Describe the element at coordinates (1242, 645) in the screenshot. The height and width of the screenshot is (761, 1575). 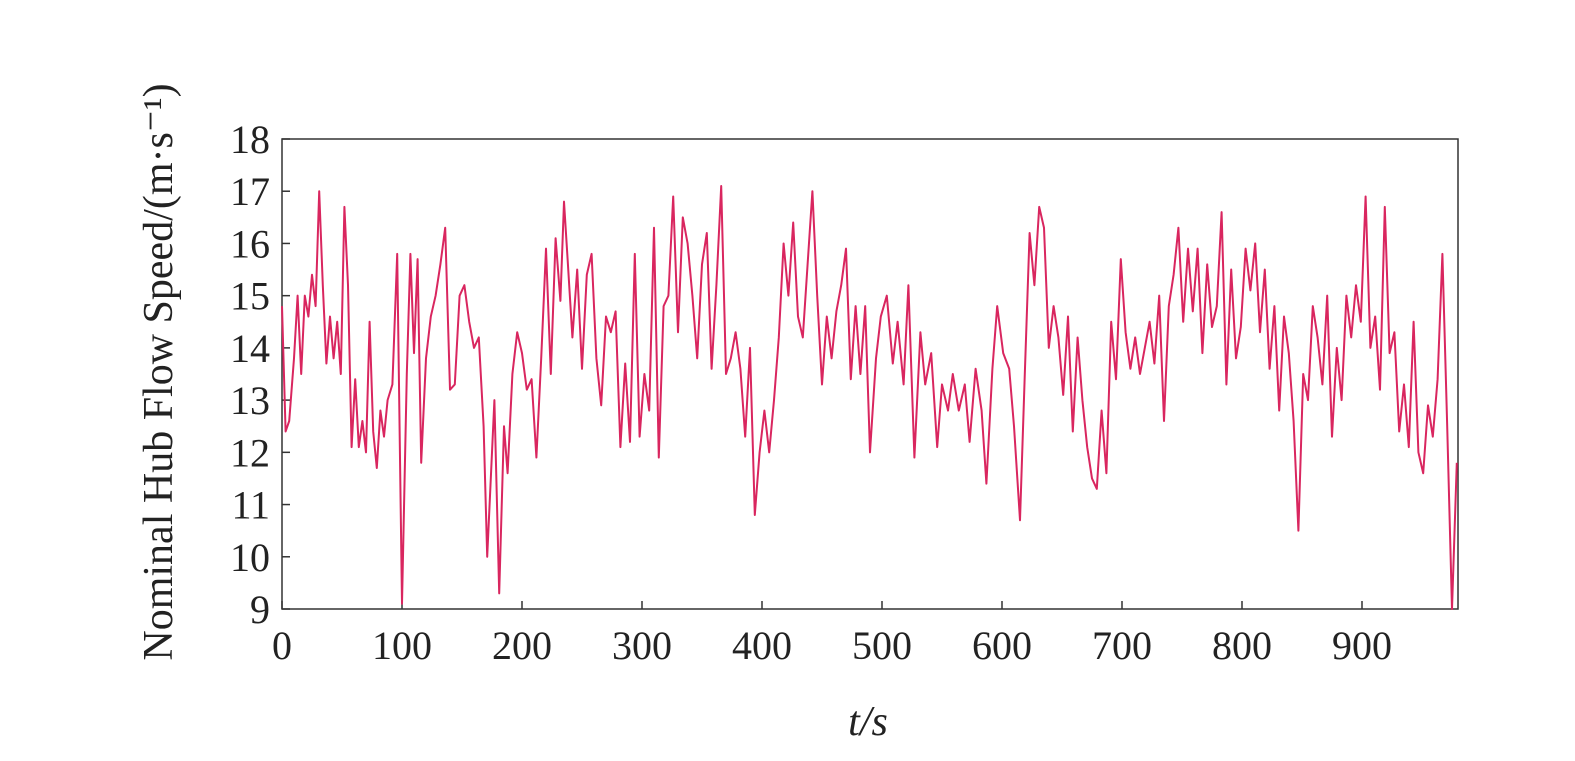
I see `x-tick-label: 800` at that location.